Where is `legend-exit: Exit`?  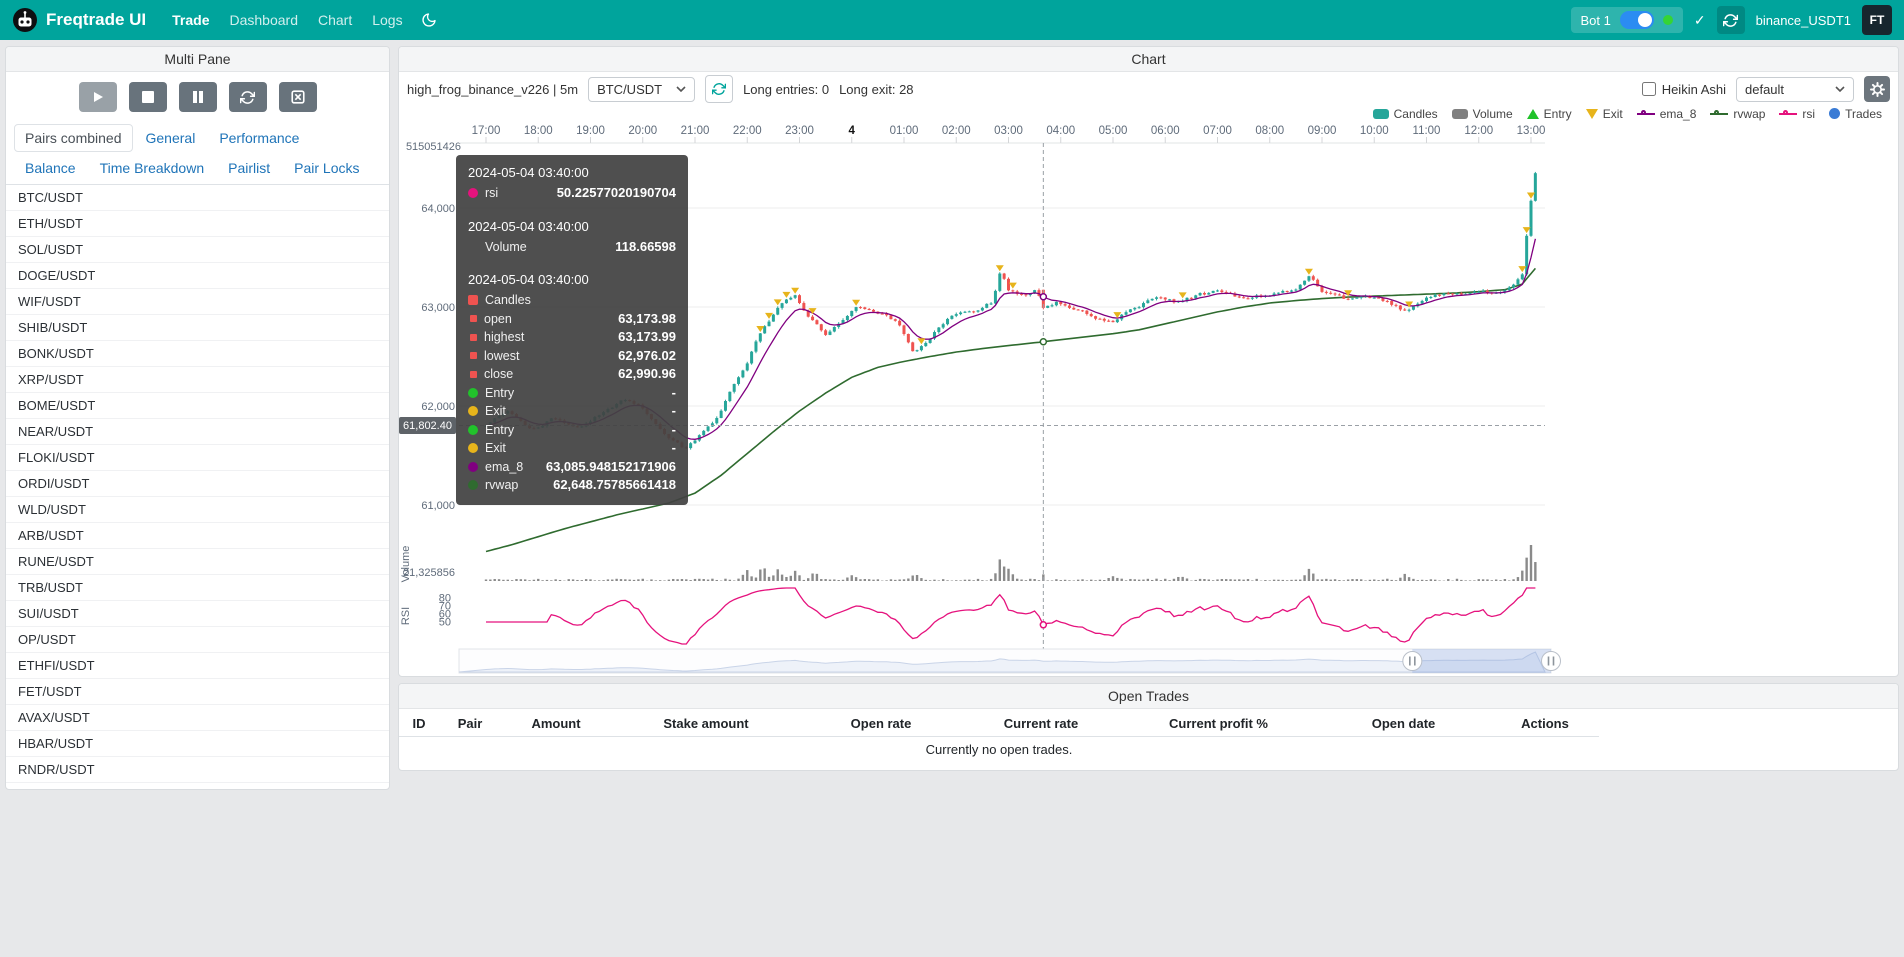
legend-exit: Exit is located at coordinates (1604, 114).